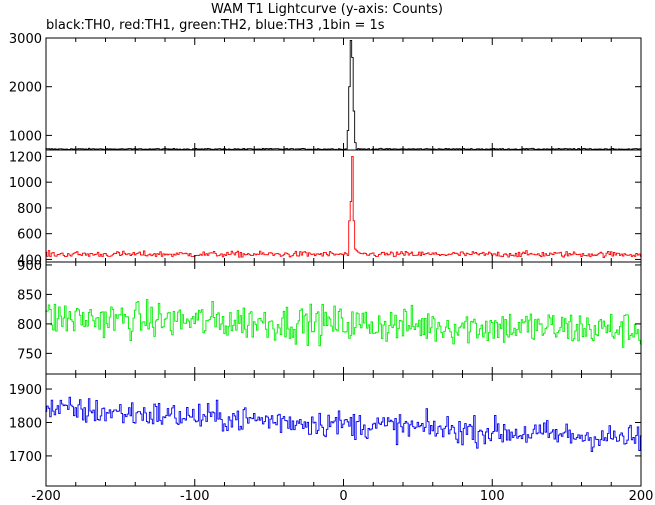 This screenshot has width=655, height=505. What do you see at coordinates (343, 323) in the screenshot?
I see `series-line-th2` at bounding box center [343, 323].